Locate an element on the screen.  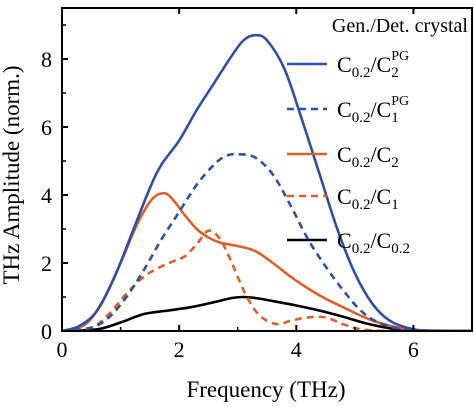
x-tick-label: 4 is located at coordinates (296, 349).